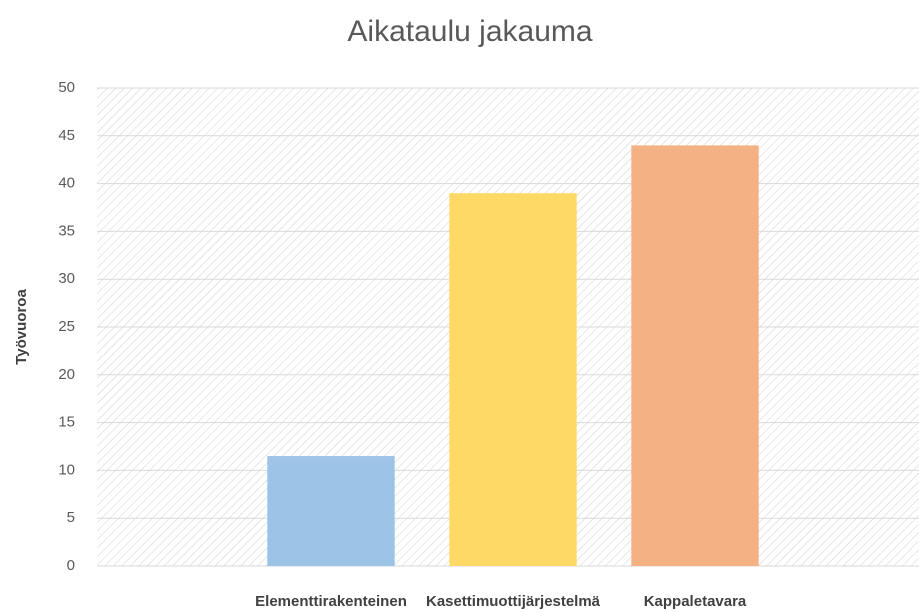 The width and height of the screenshot is (919, 612). What do you see at coordinates (469, 31) in the screenshot?
I see `chart-title: Aikataulu jakauma` at bounding box center [469, 31].